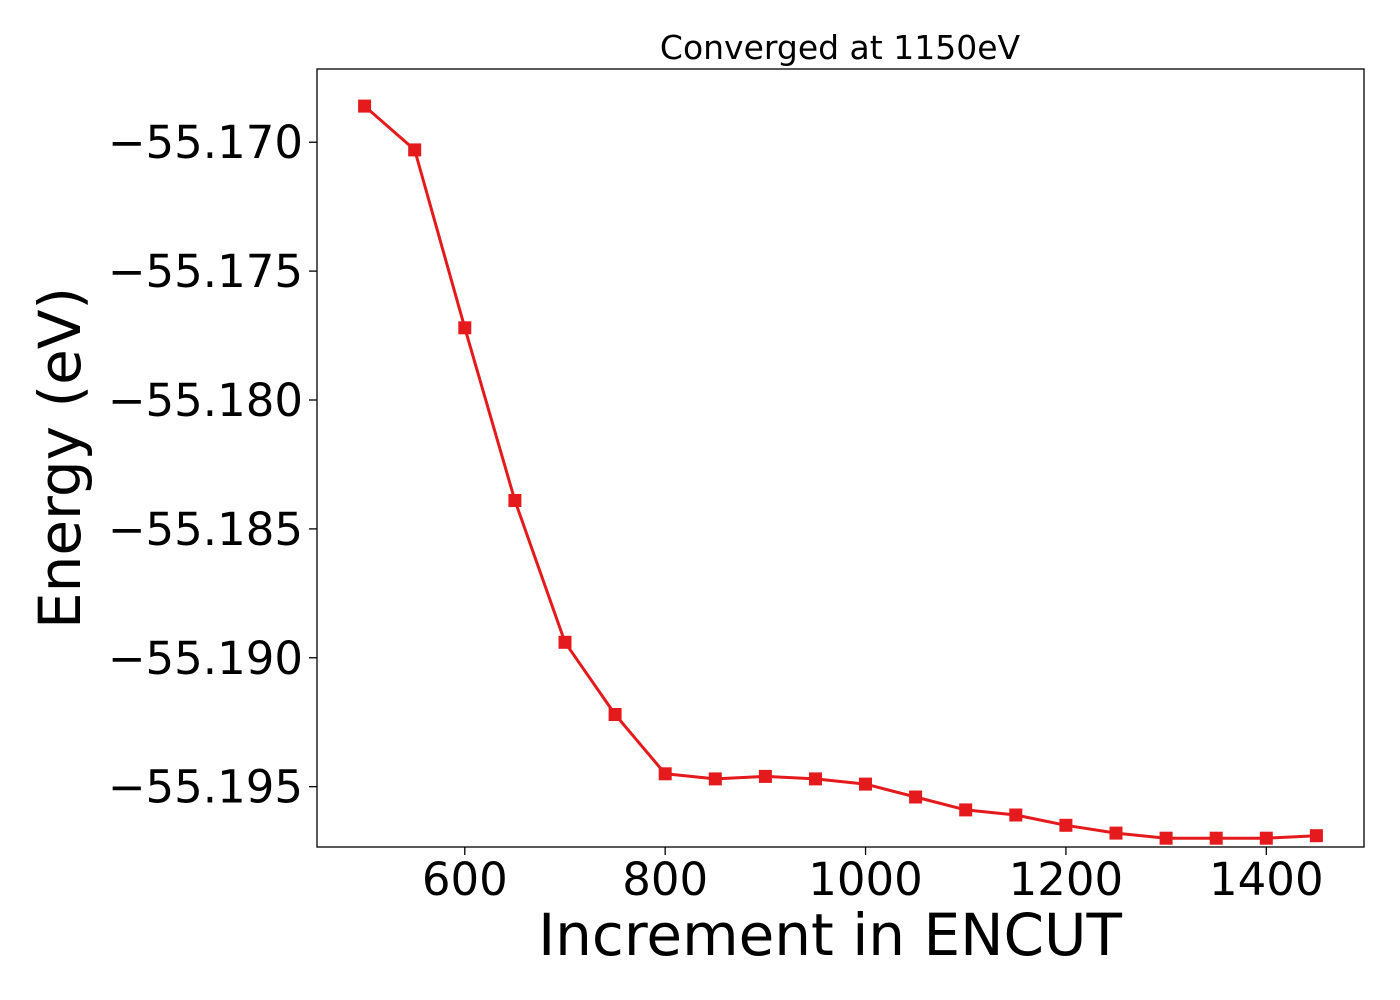 The height and width of the screenshot is (1000, 1400). What do you see at coordinates (205, 787) in the screenshot?
I see `y-tick-label: −55.195` at bounding box center [205, 787].